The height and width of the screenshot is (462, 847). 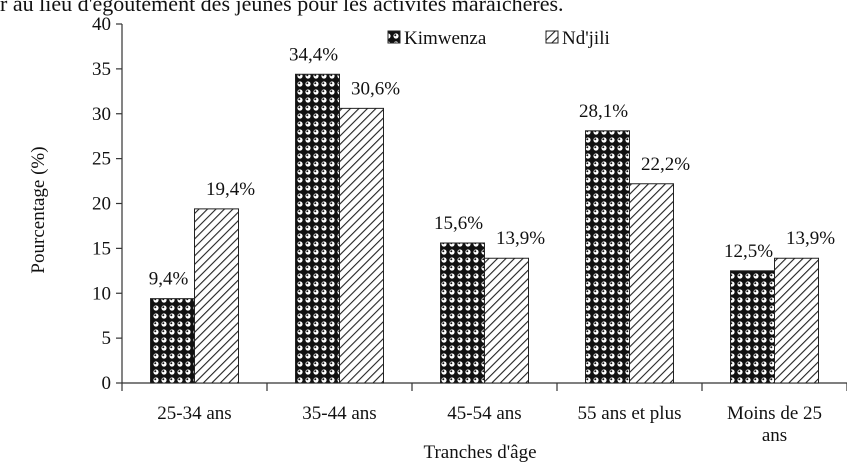 What do you see at coordinates (774, 435) in the screenshot?
I see `x-tick-label: ans` at bounding box center [774, 435].